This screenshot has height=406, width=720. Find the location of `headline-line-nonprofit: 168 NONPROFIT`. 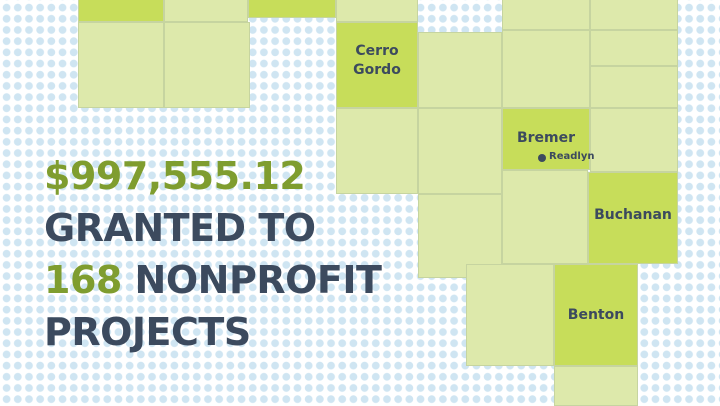

headline-line-nonprofit: 168 NONPROFIT is located at coordinates (213, 280).